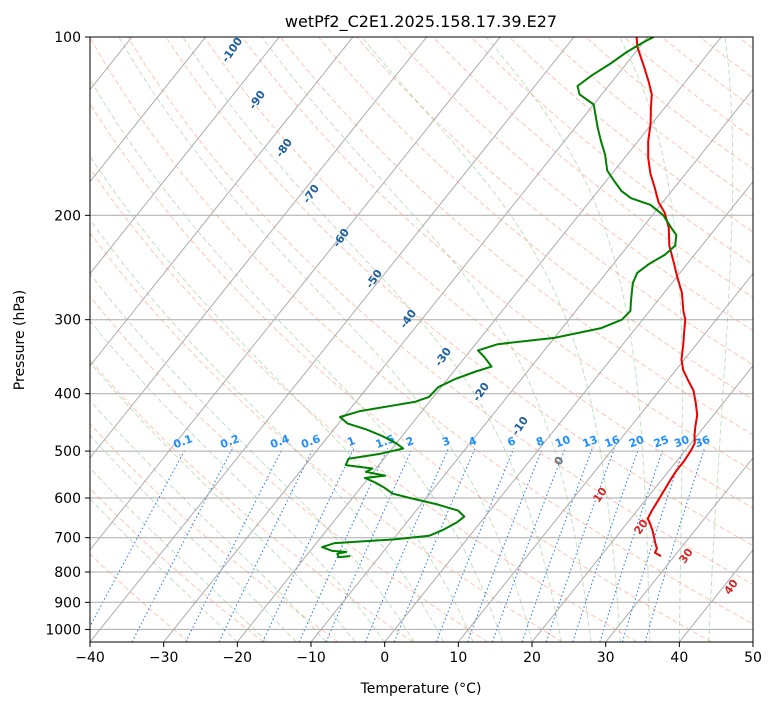 The height and width of the screenshot is (708, 775). Describe the element at coordinates (67, 452) in the screenshot. I see `y-tick-label: 500` at that location.